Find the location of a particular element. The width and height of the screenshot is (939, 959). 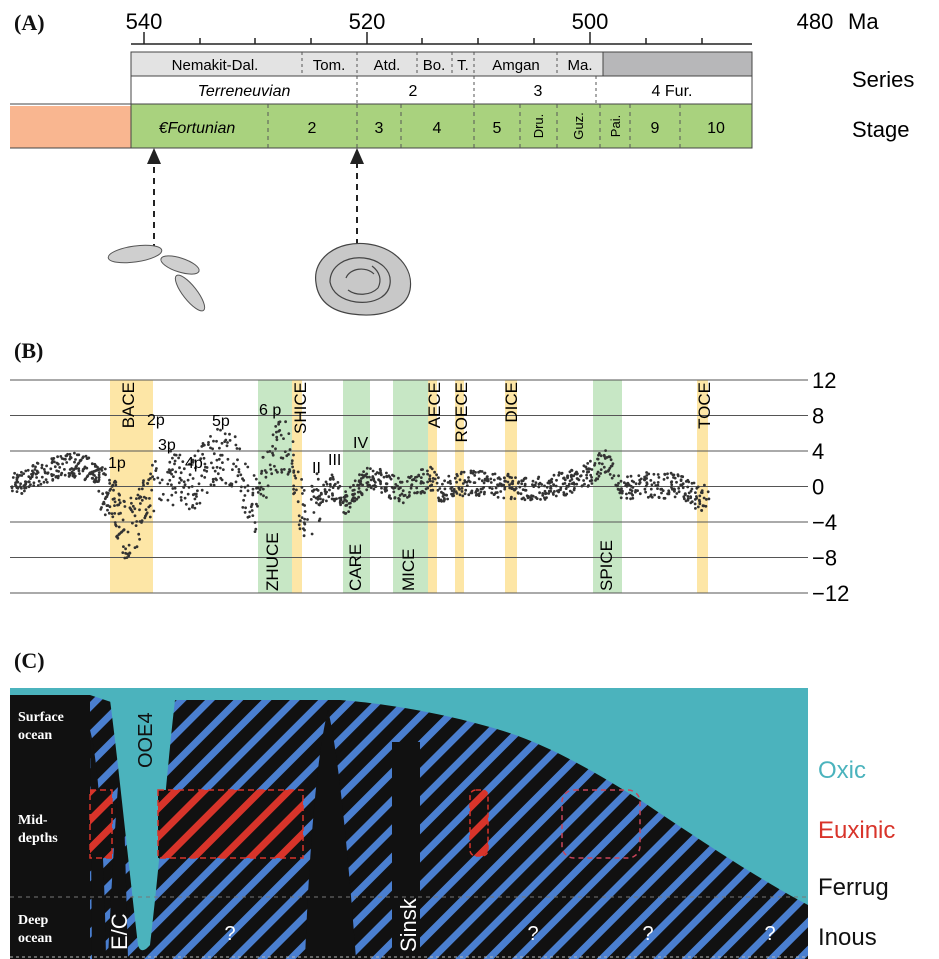

age-tick-label: 540 is located at coordinates (144, 21).